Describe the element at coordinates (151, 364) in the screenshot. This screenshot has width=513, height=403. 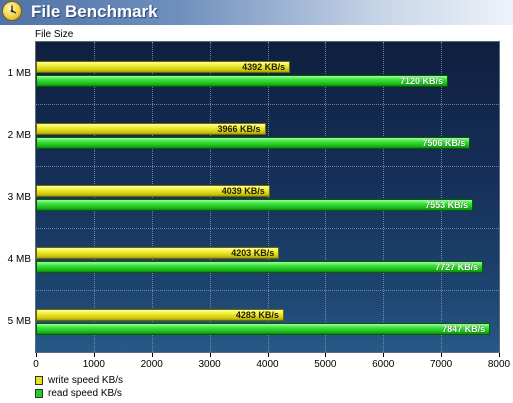
I see `x-tick-label: 2000` at that location.